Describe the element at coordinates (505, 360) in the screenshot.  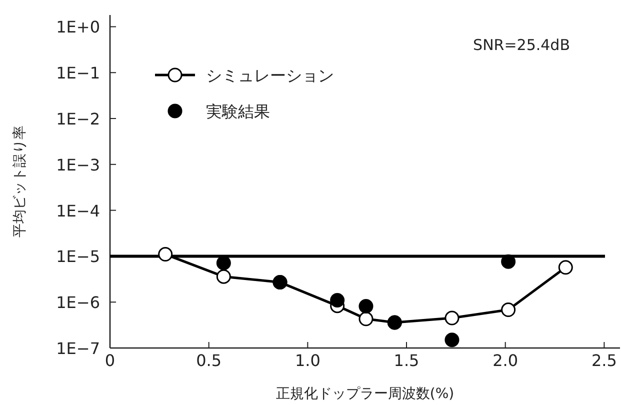
I see `x-tick-label: 2.0` at that location.